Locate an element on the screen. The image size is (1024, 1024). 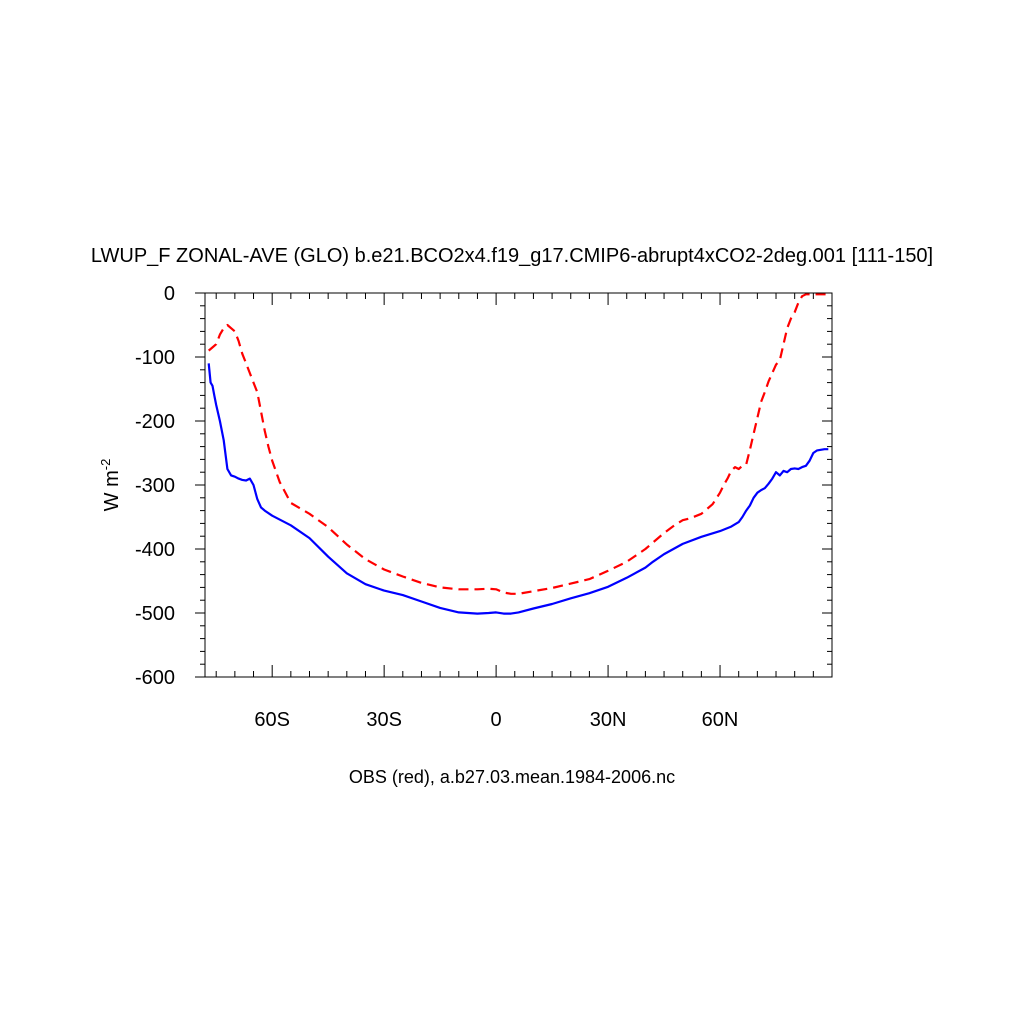
x-tick-label: 60N is located at coordinates (720, 720).